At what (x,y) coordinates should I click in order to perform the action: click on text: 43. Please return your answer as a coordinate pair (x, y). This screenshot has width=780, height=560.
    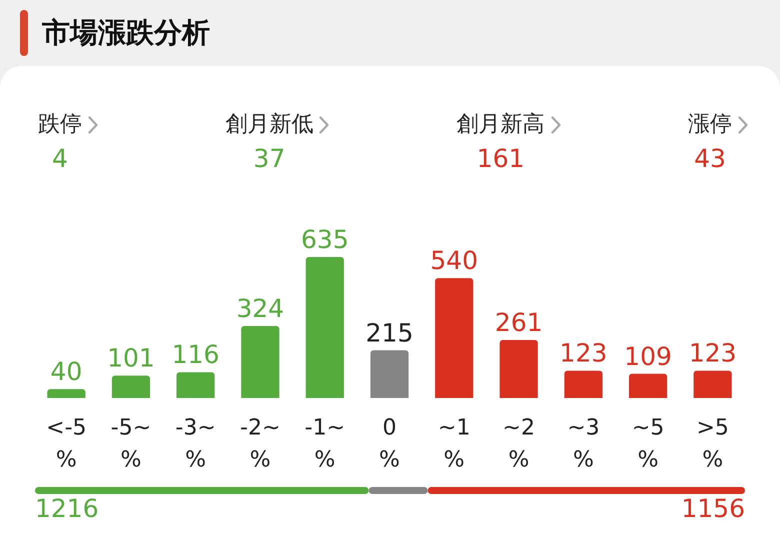
    Looking at the image, I should click on (710, 159).